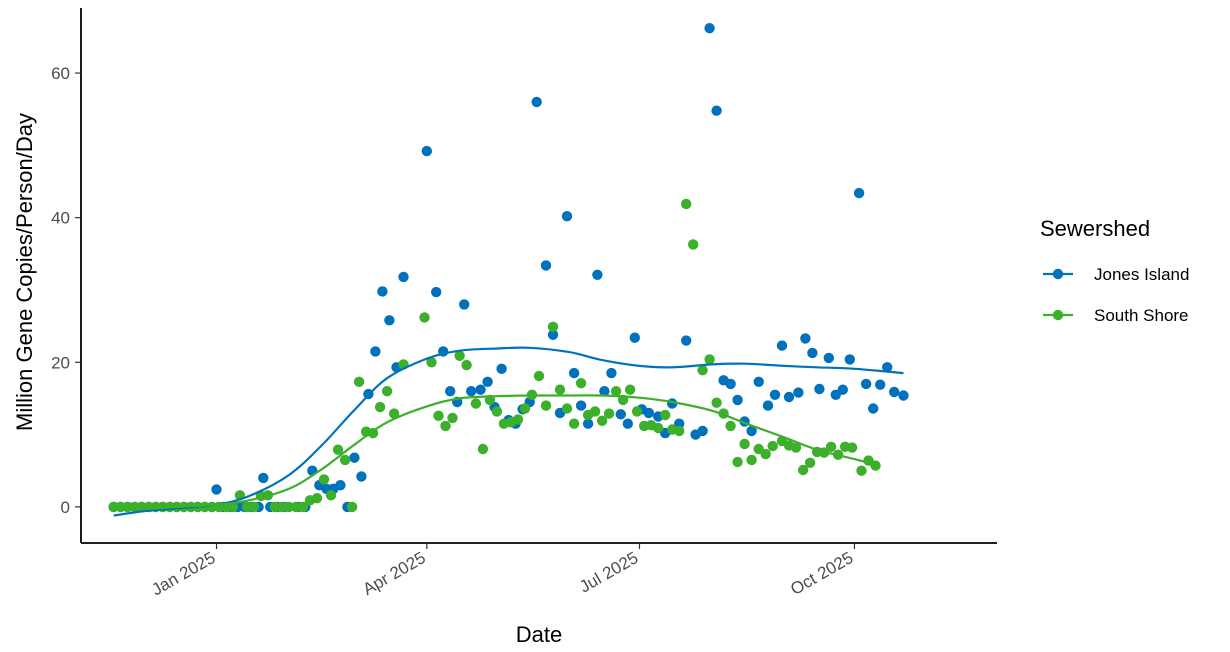 This screenshot has width=1230, height=652. What do you see at coordinates (60, 362) in the screenshot?
I see `y-tick-label: 20` at bounding box center [60, 362].